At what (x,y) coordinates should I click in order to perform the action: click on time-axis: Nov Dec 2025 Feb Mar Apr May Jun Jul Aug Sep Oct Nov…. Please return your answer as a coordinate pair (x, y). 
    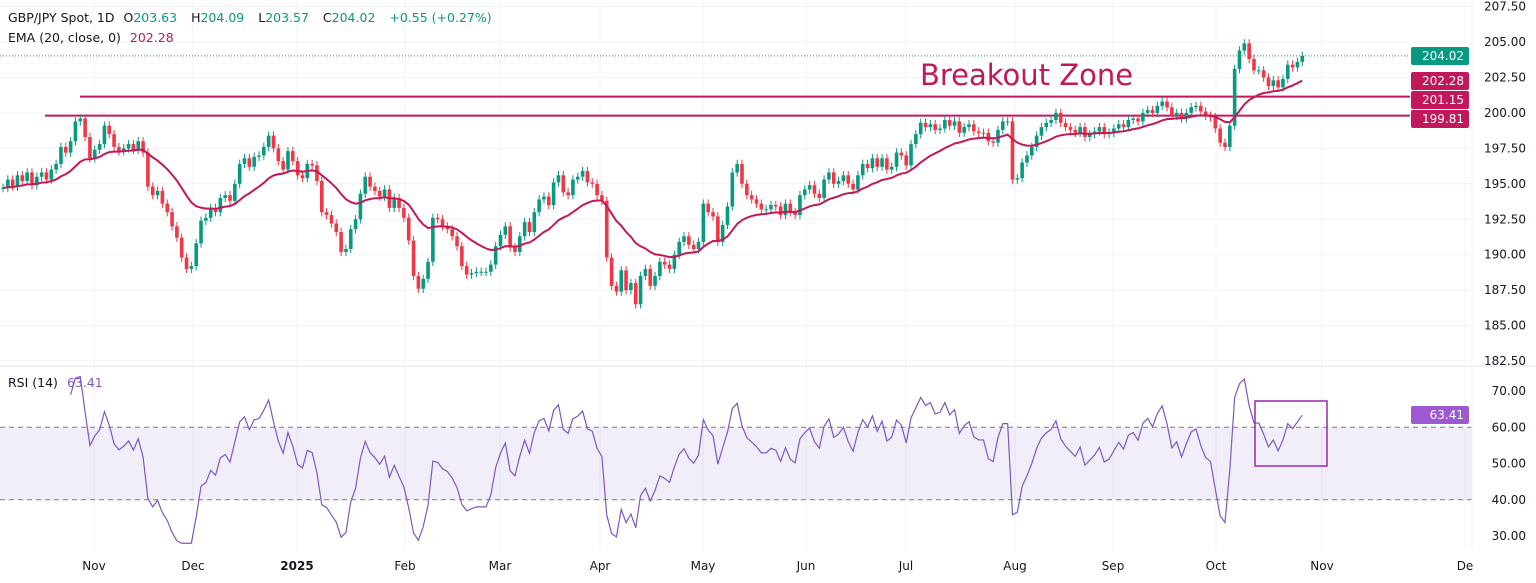
    Looking at the image, I should click on (777, 566).